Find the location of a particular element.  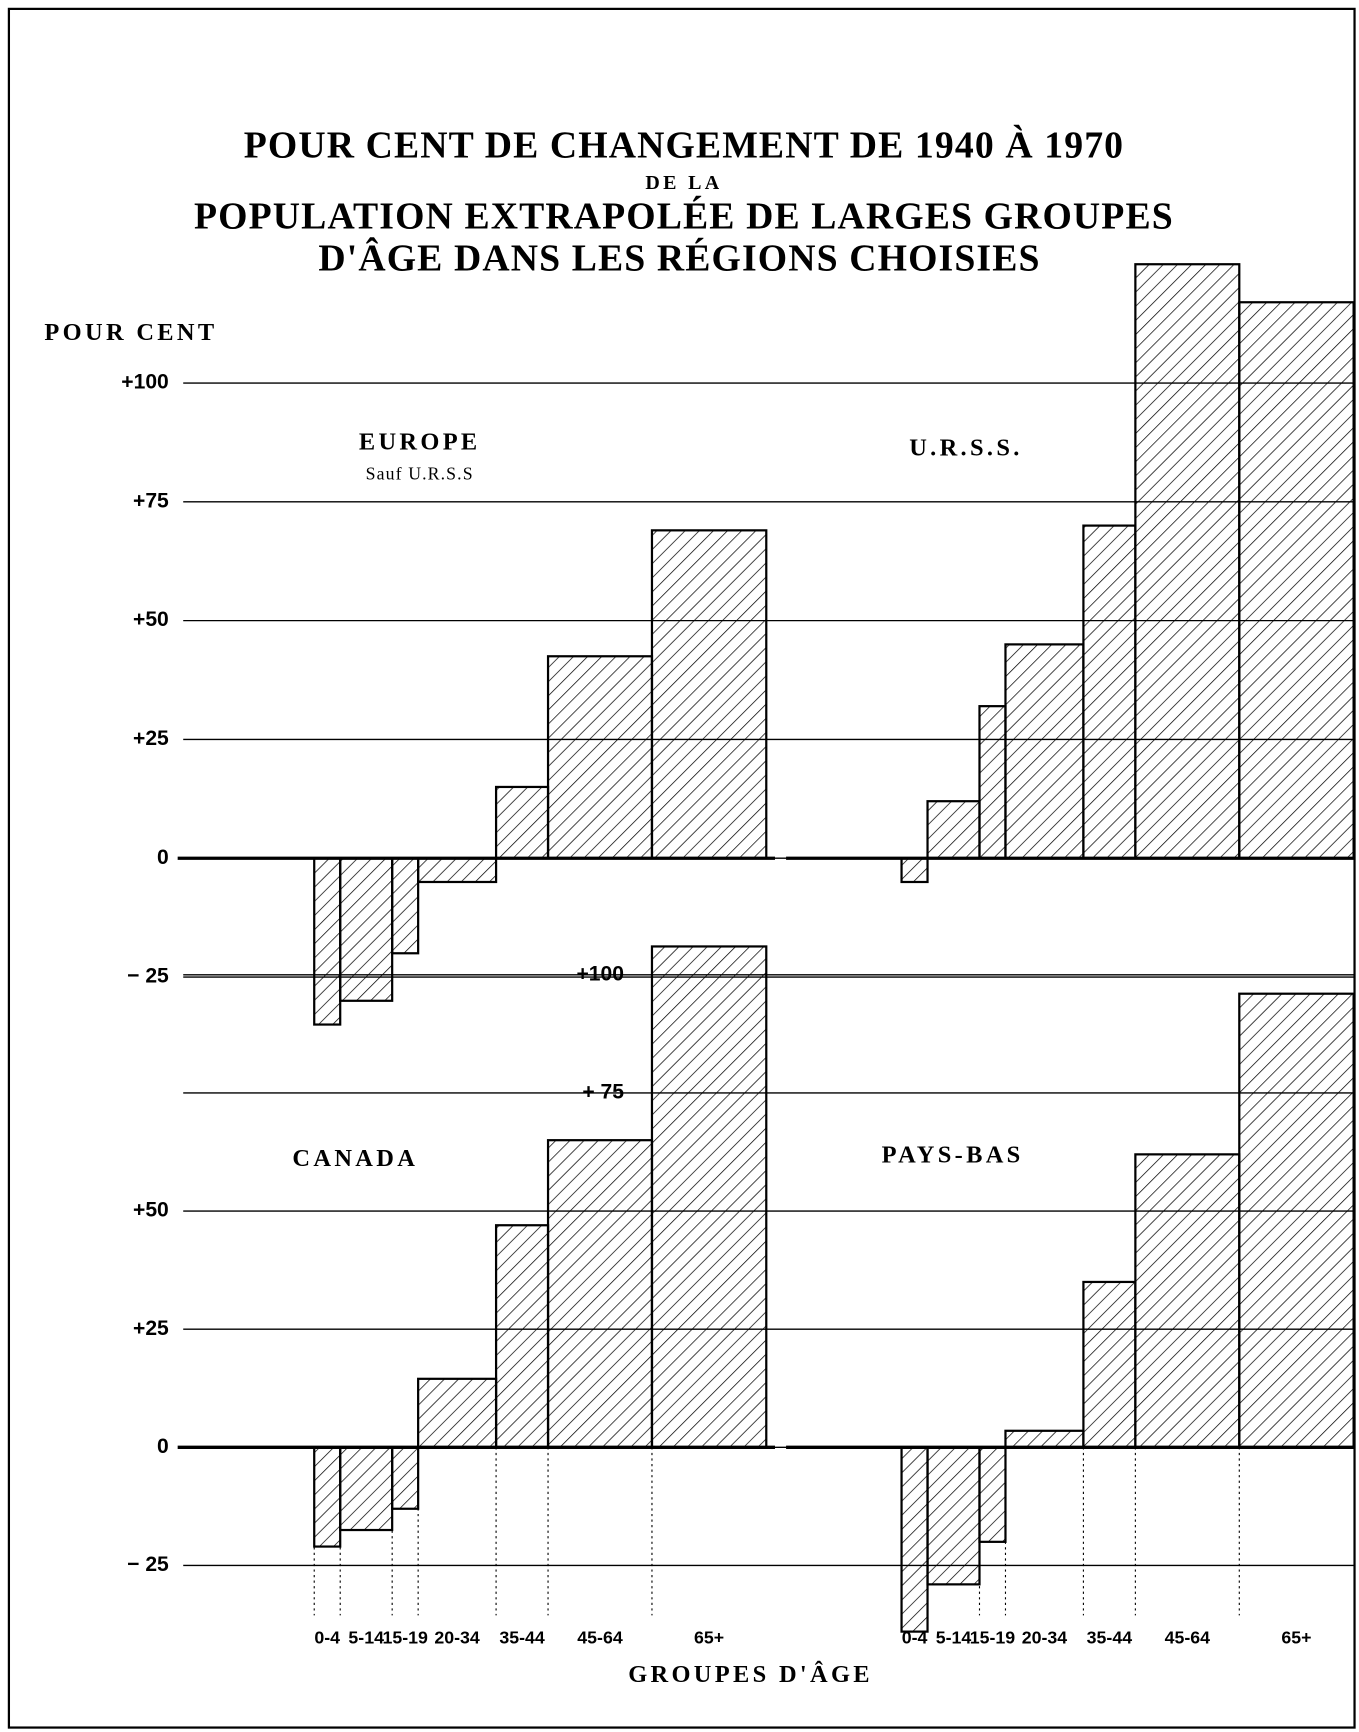

panel-title: U.R.S.S. is located at coordinates (965, 447).